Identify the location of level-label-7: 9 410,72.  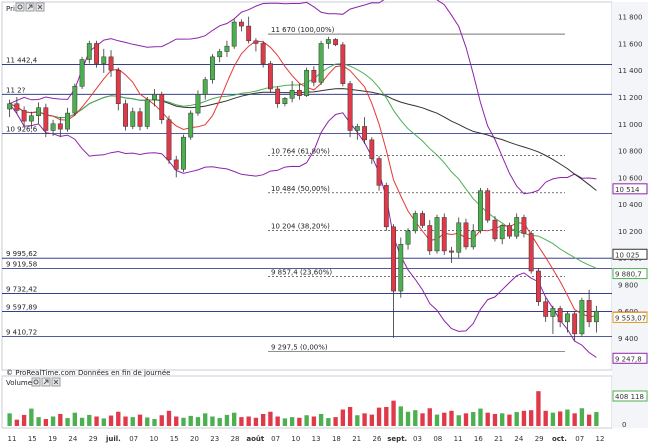
(21, 332).